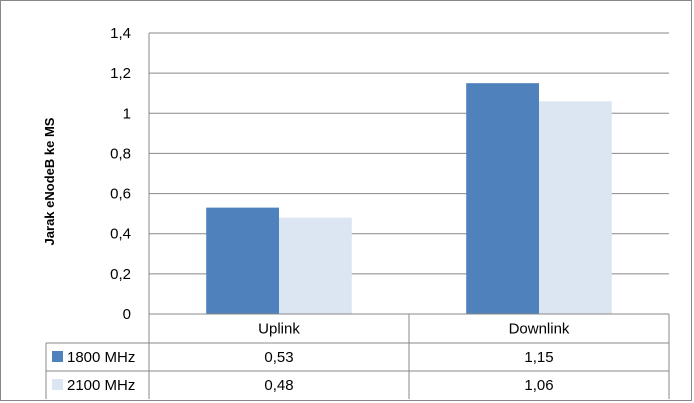 Image resolution: width=694 pixels, height=403 pixels. What do you see at coordinates (242, 260) in the screenshot?
I see `bar-uplink-1800mhz` at bounding box center [242, 260].